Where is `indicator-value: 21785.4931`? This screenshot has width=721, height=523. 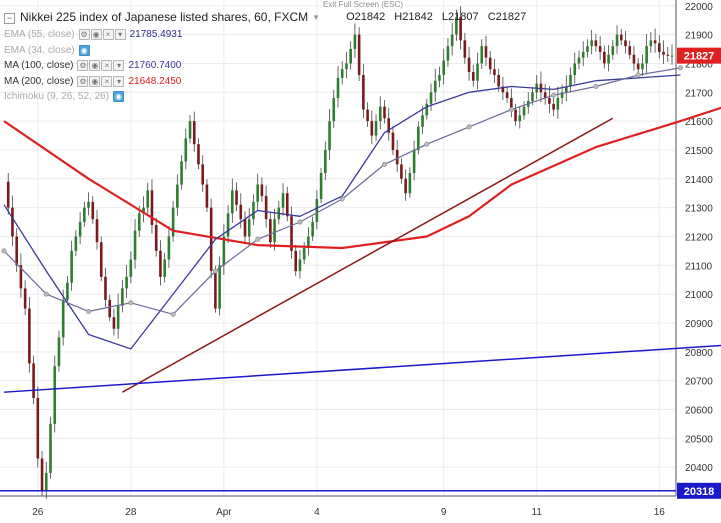 indicator-value: 21785.4931 is located at coordinates (156, 34).